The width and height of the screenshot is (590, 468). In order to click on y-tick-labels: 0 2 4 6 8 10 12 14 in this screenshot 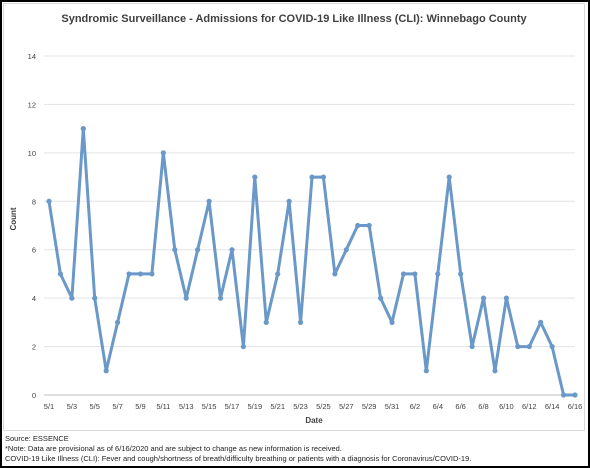, I will do `click(32, 226)`.